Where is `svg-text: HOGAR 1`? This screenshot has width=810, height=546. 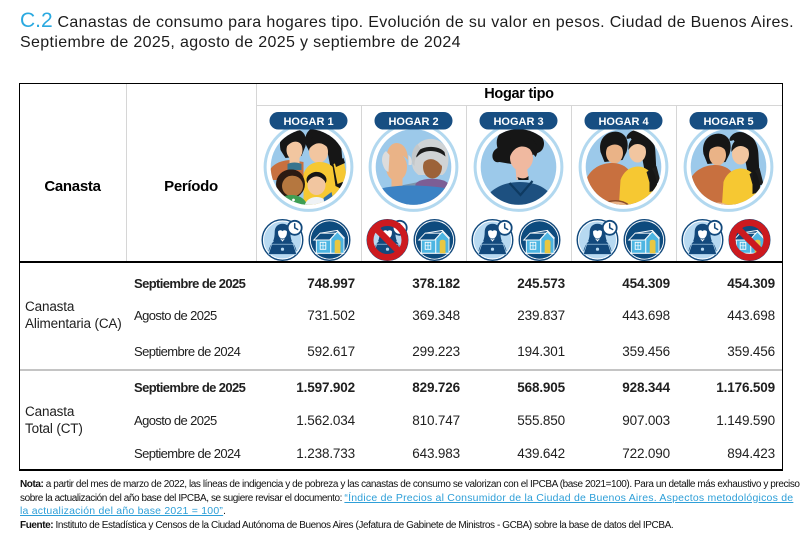
svg-text: HOGAR 1 is located at coordinates (308, 122).